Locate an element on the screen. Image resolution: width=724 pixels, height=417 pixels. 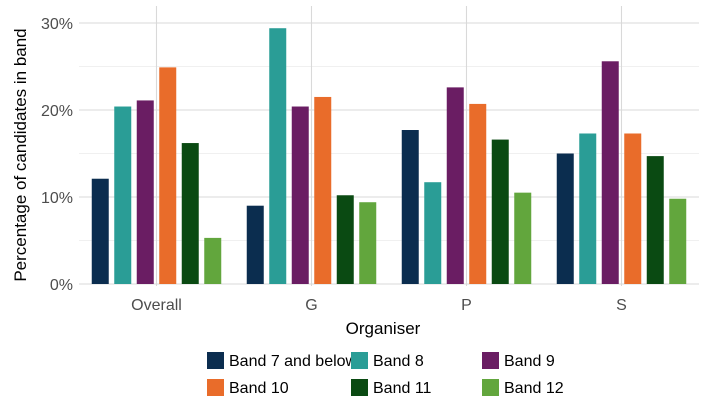
legend-label: Band 12 is located at coordinates (534, 388).